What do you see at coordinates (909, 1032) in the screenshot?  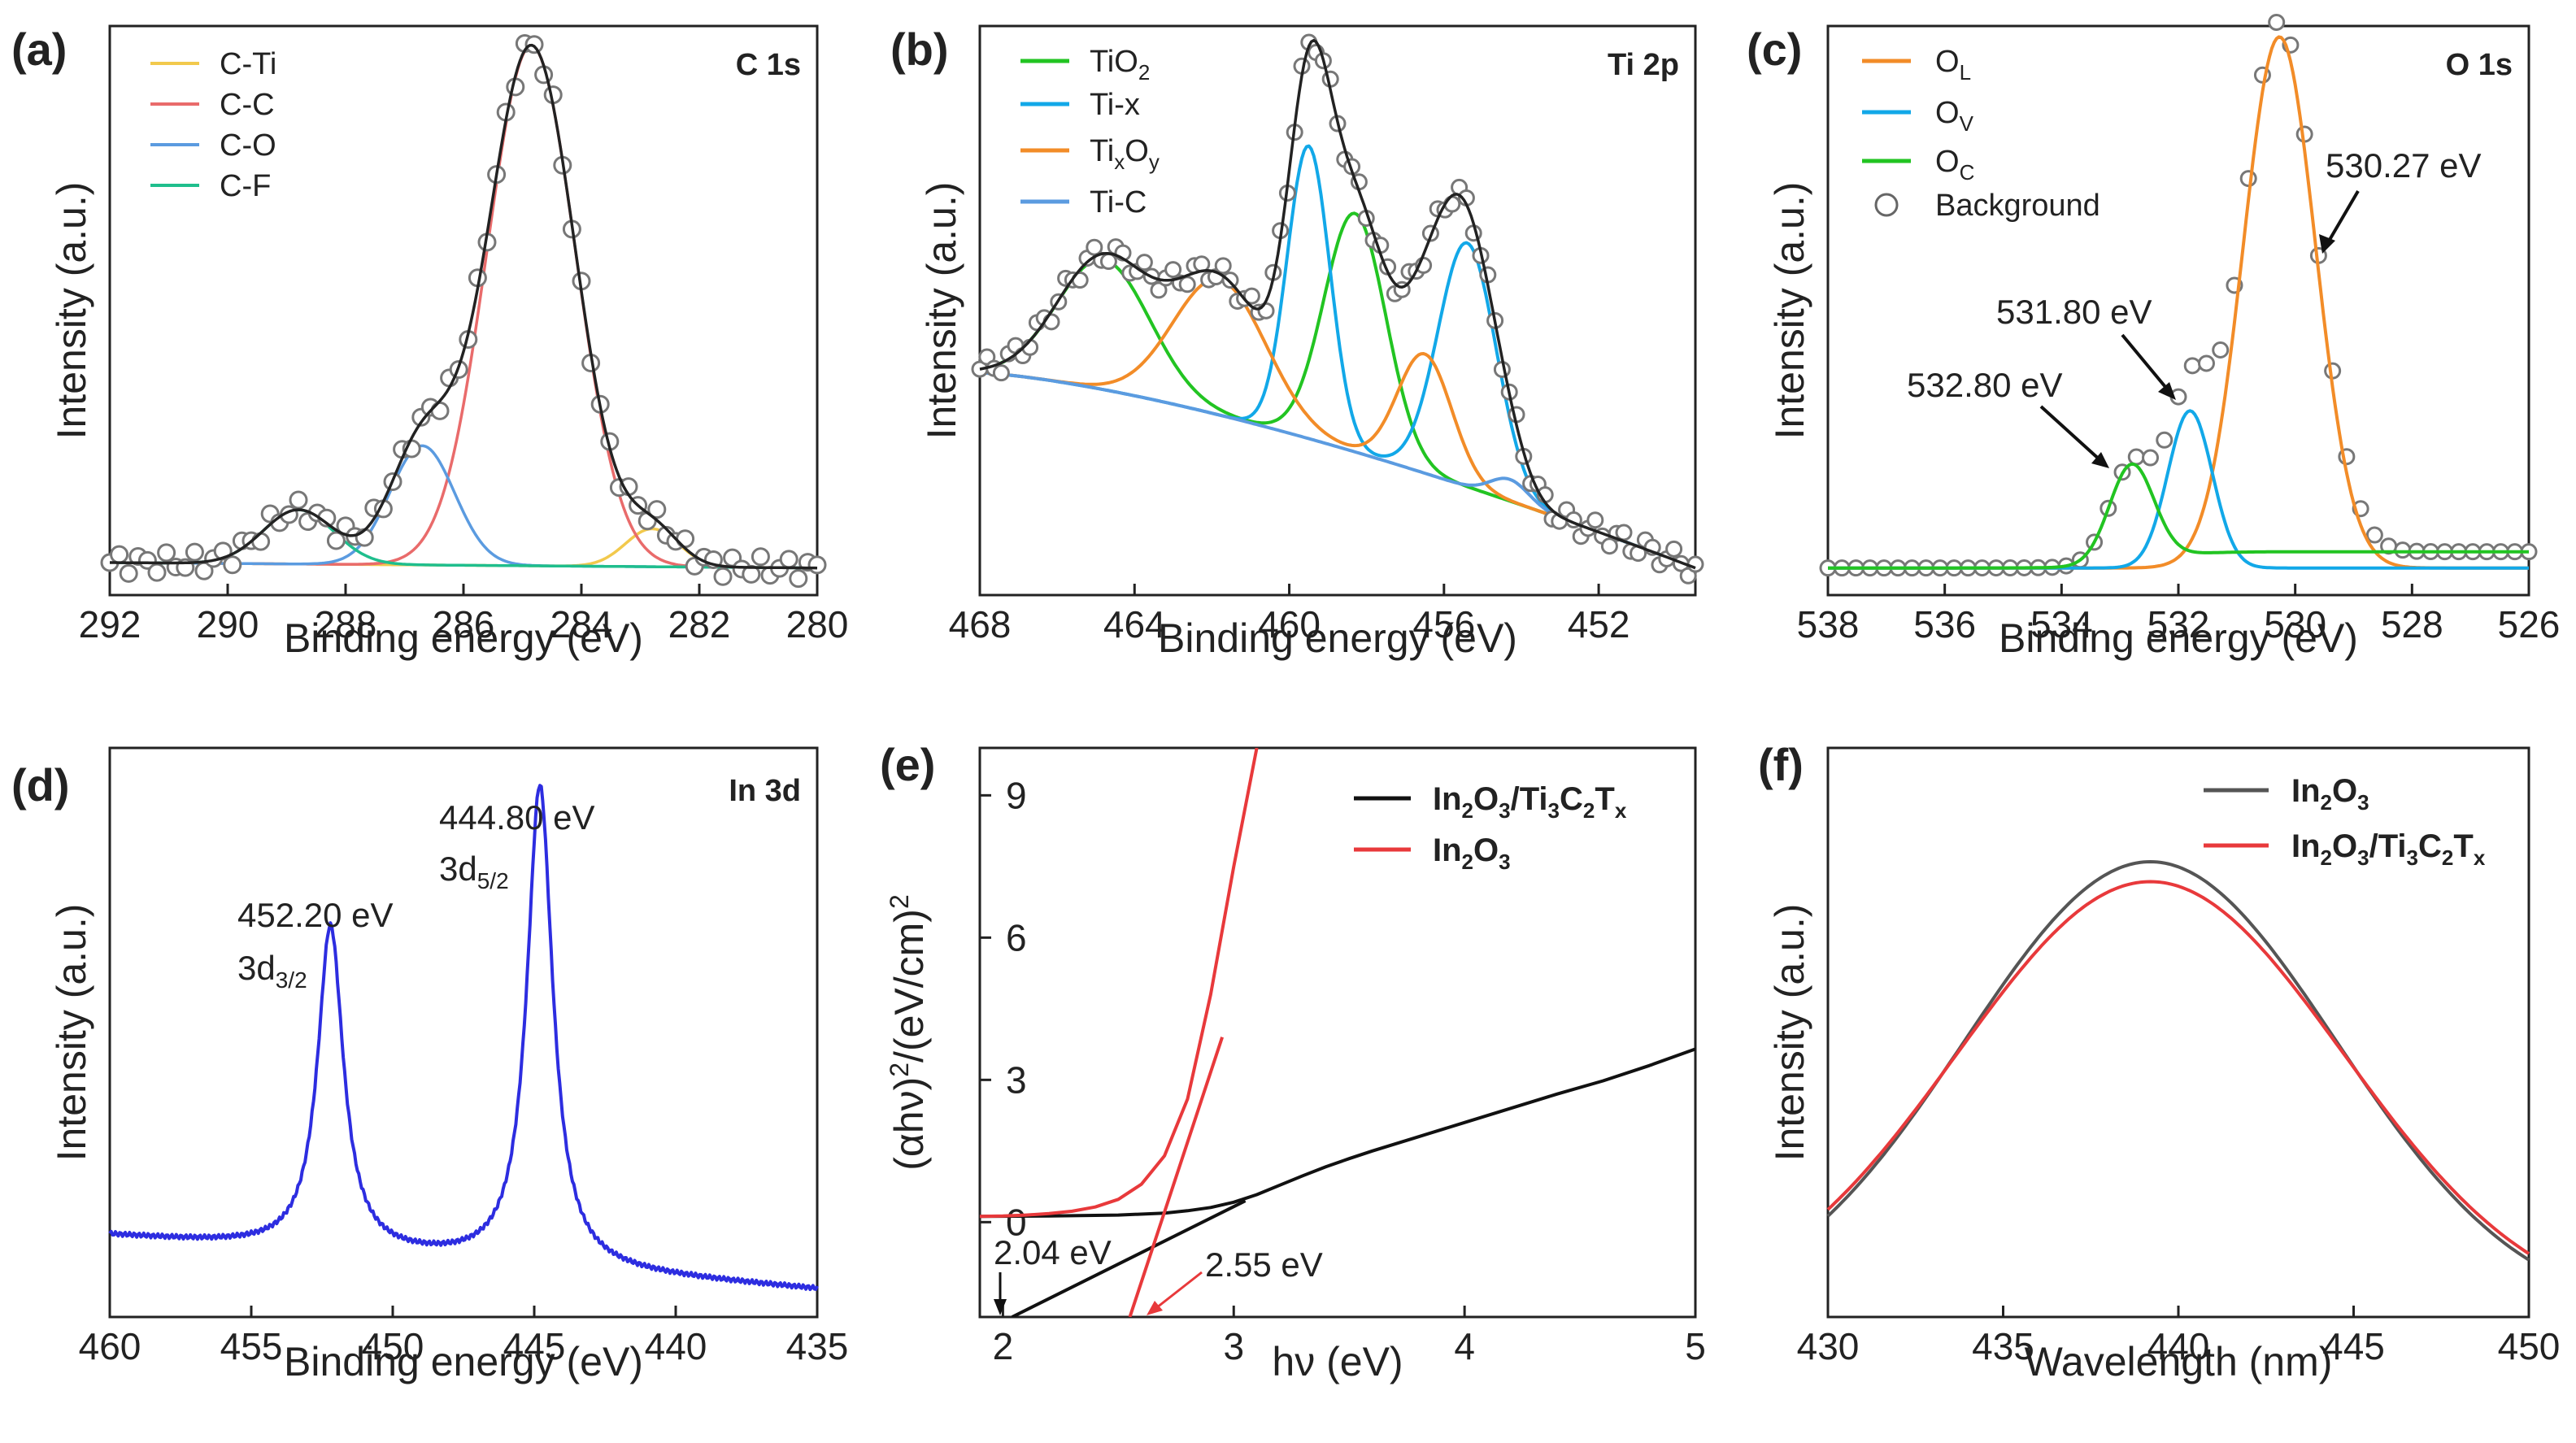 I see `panel-e-ylabel: (αhν)2/(eV/cm)2` at bounding box center [909, 1032].